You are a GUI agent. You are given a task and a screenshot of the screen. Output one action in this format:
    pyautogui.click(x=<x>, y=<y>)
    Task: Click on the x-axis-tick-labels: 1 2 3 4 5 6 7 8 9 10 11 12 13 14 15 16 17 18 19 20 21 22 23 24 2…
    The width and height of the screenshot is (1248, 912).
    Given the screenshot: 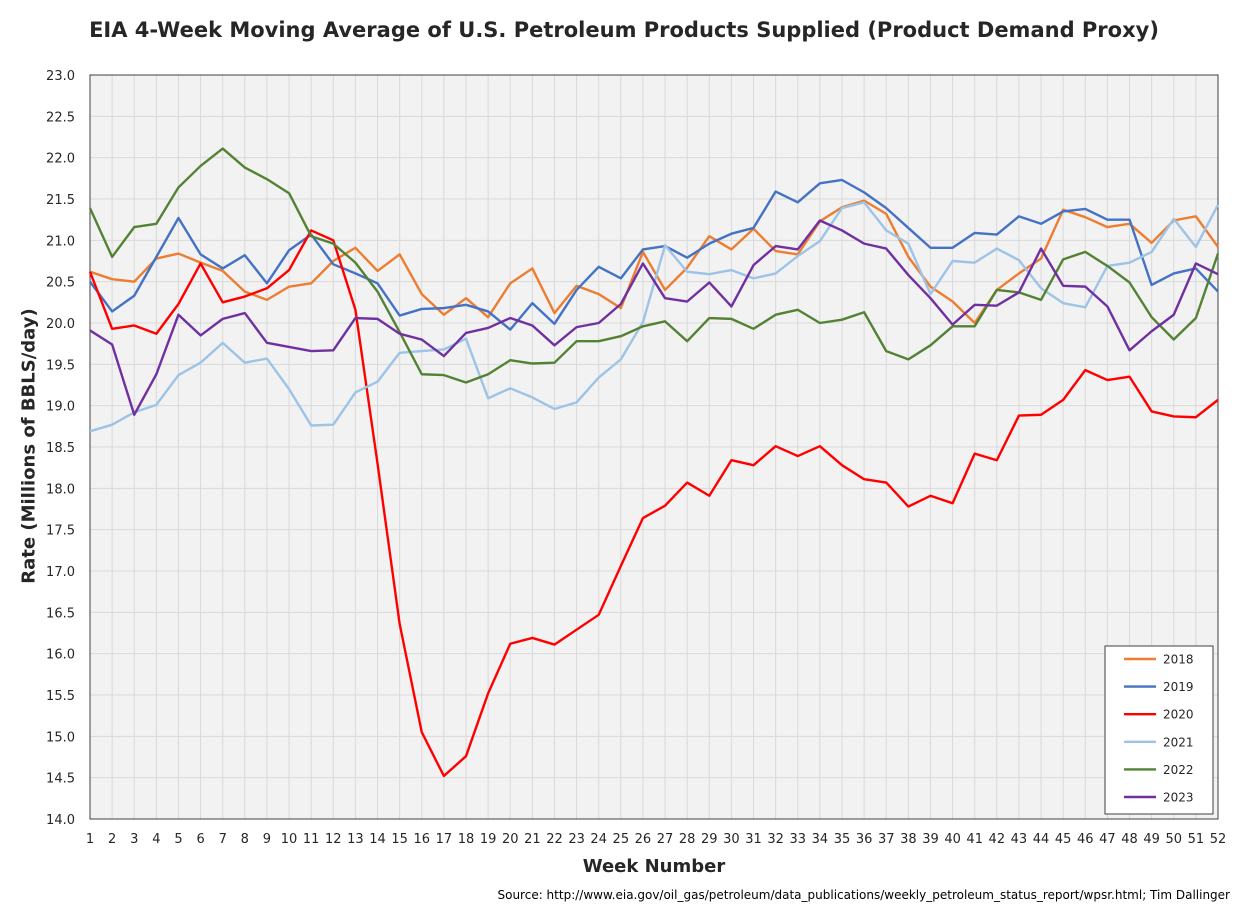 What is the action you would take?
    pyautogui.click(x=656, y=839)
    